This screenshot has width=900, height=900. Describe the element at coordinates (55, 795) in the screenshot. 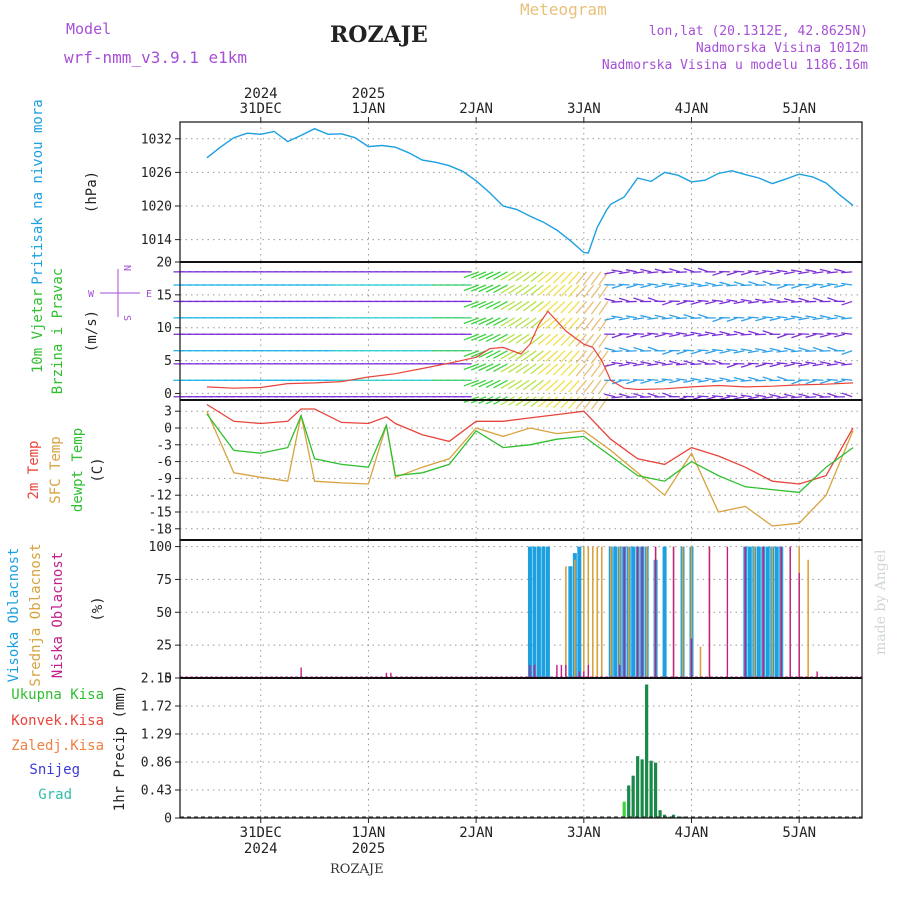

I see `precip-legend-4: Grad` at that location.